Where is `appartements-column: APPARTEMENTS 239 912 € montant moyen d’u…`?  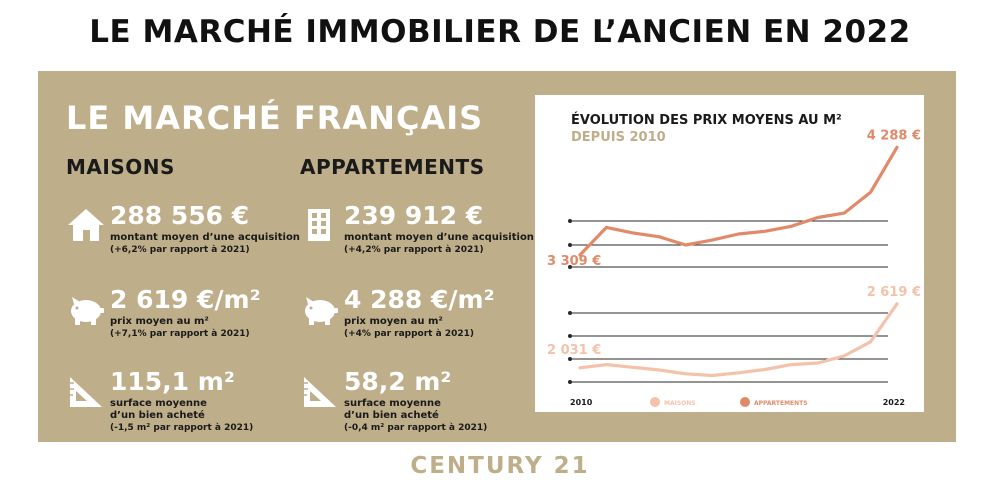 appartements-column: APPARTEMENTS 239 912 € montant moyen d’u… is located at coordinates (417, 294).